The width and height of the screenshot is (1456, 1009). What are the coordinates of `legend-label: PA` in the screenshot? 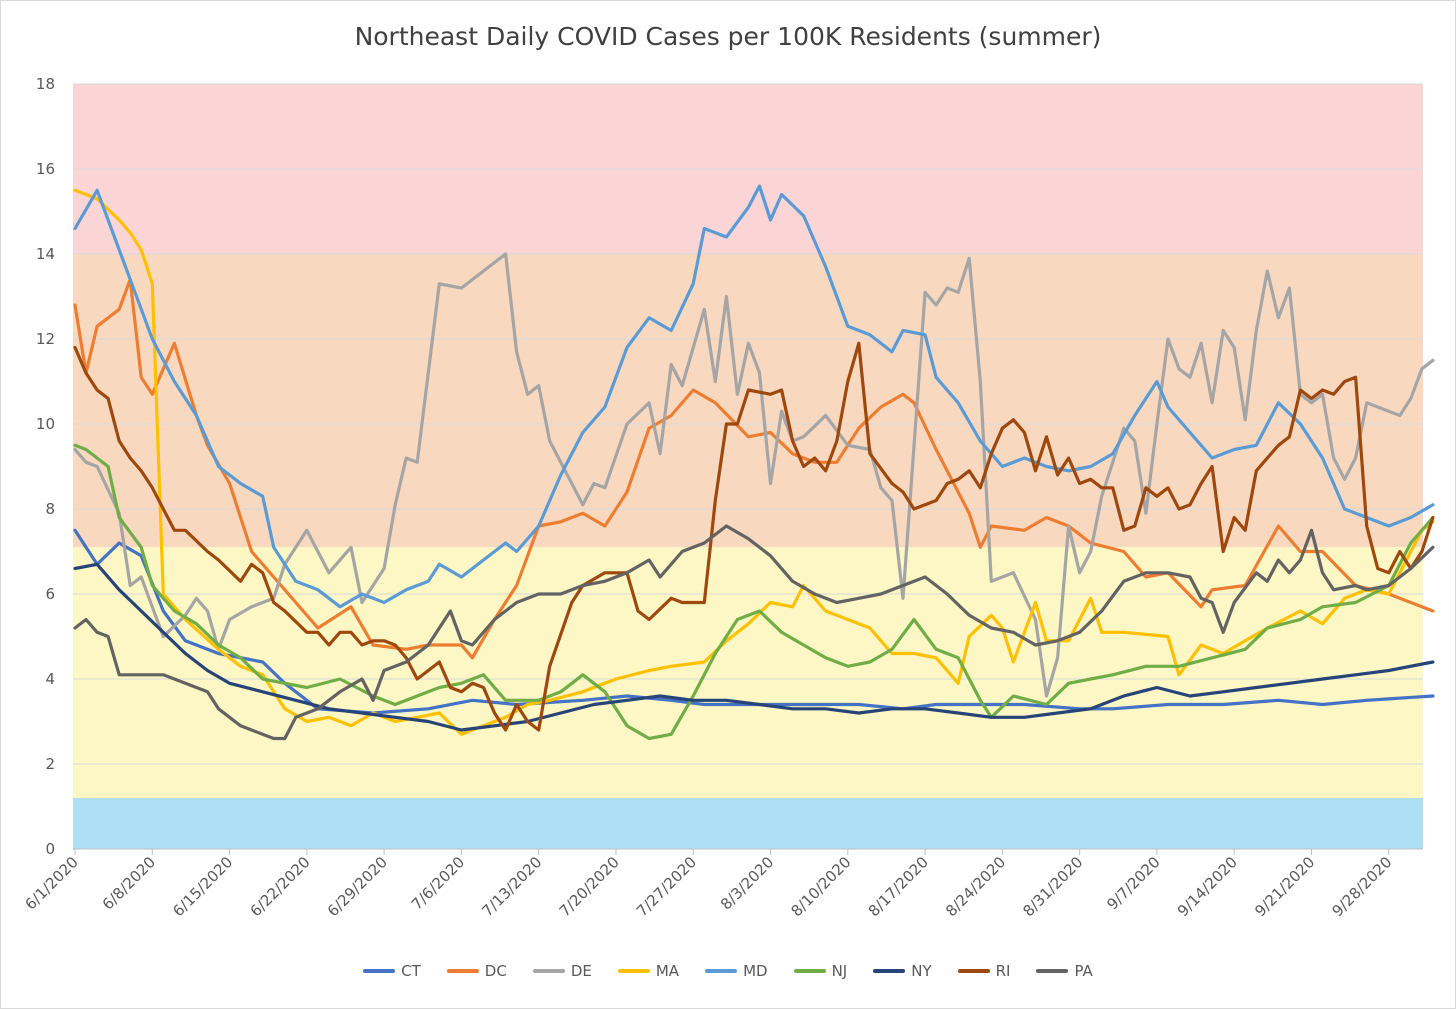 It's located at (1083, 971).